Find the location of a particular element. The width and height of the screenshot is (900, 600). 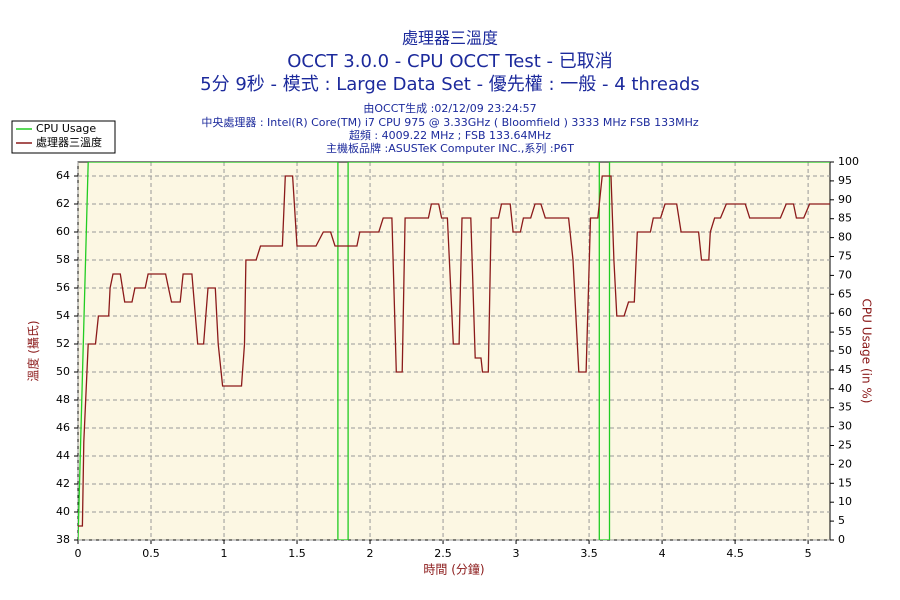

x-tick-label: 5 is located at coordinates (808, 553).